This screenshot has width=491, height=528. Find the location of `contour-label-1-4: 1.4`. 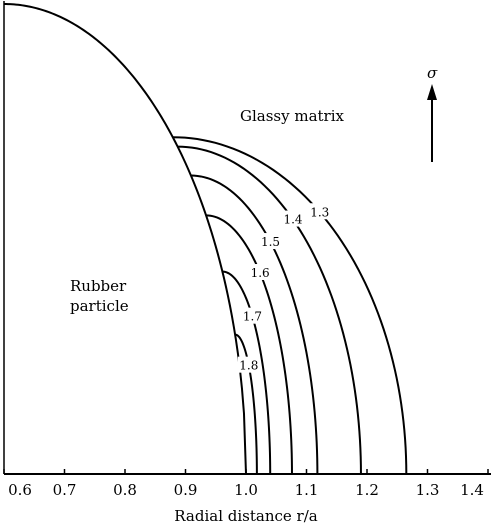

contour-label-1-4: 1.4 is located at coordinates (292, 220).